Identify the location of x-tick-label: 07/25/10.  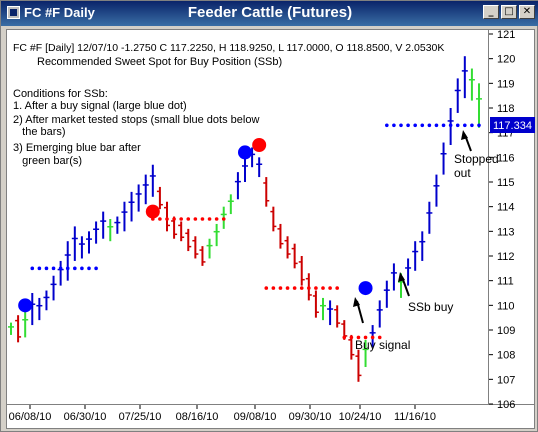
(140, 417).